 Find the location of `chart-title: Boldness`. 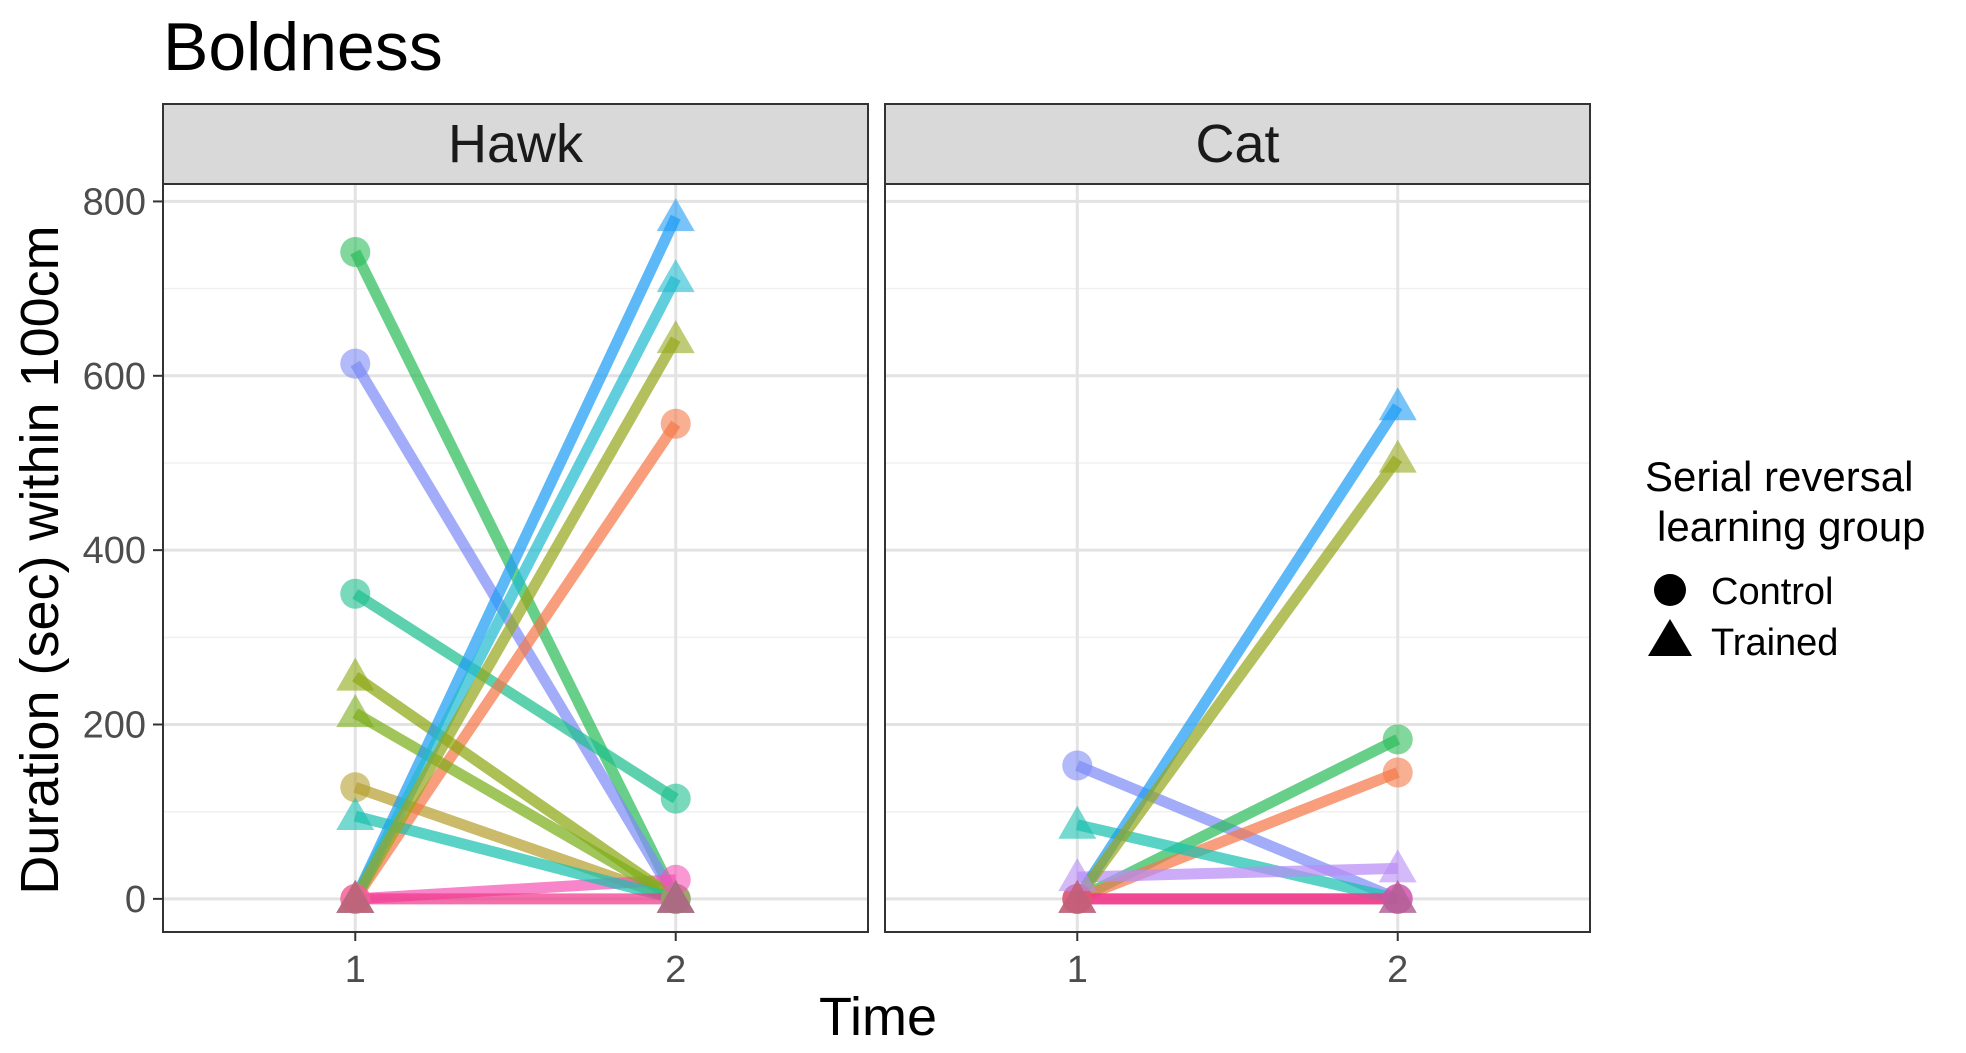

chart-title: Boldness is located at coordinates (303, 47).